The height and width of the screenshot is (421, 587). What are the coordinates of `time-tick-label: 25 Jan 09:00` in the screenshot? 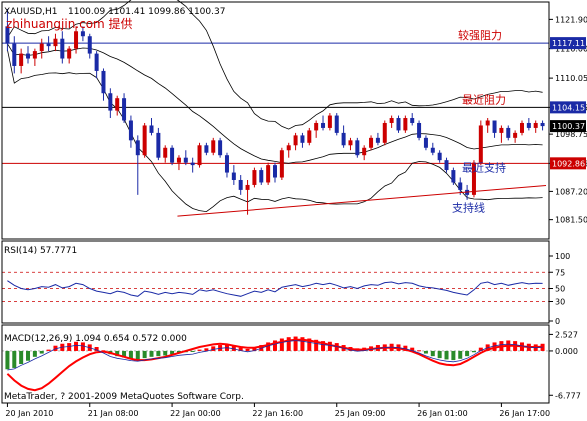 It's located at (360, 413).